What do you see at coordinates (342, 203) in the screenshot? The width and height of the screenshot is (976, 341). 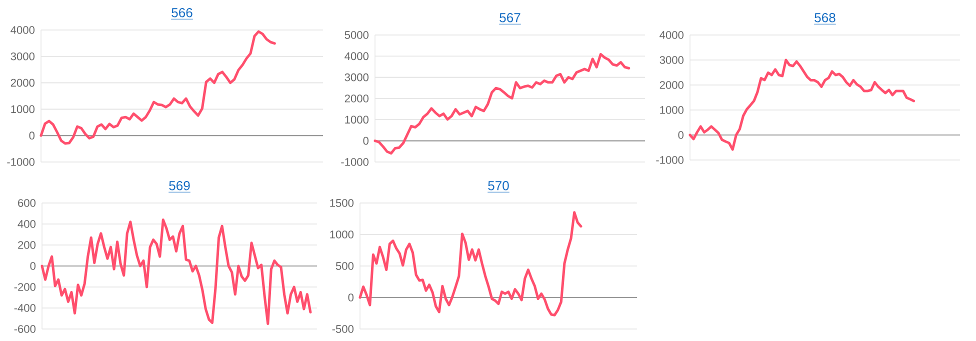 I see `y-tick-label: 1500` at bounding box center [342, 203].